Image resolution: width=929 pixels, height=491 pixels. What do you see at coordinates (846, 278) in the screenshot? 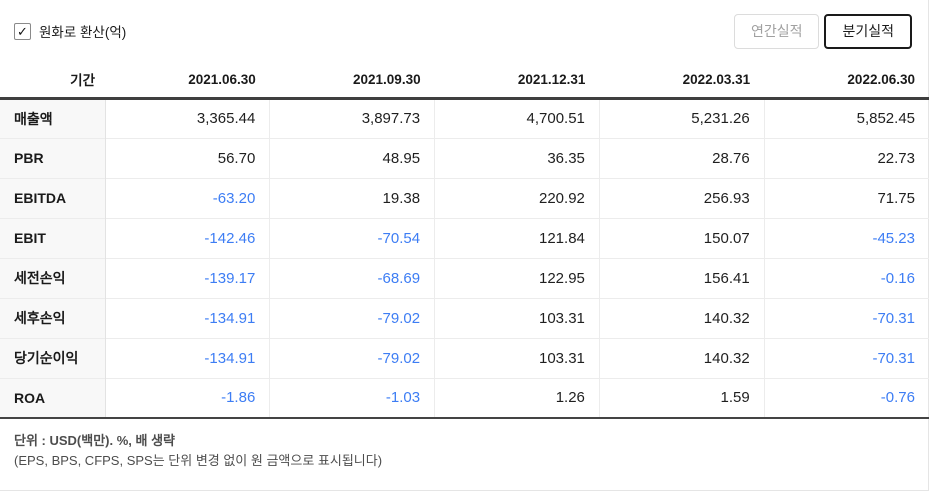
I see `value-cell: -0.16` at bounding box center [846, 278].